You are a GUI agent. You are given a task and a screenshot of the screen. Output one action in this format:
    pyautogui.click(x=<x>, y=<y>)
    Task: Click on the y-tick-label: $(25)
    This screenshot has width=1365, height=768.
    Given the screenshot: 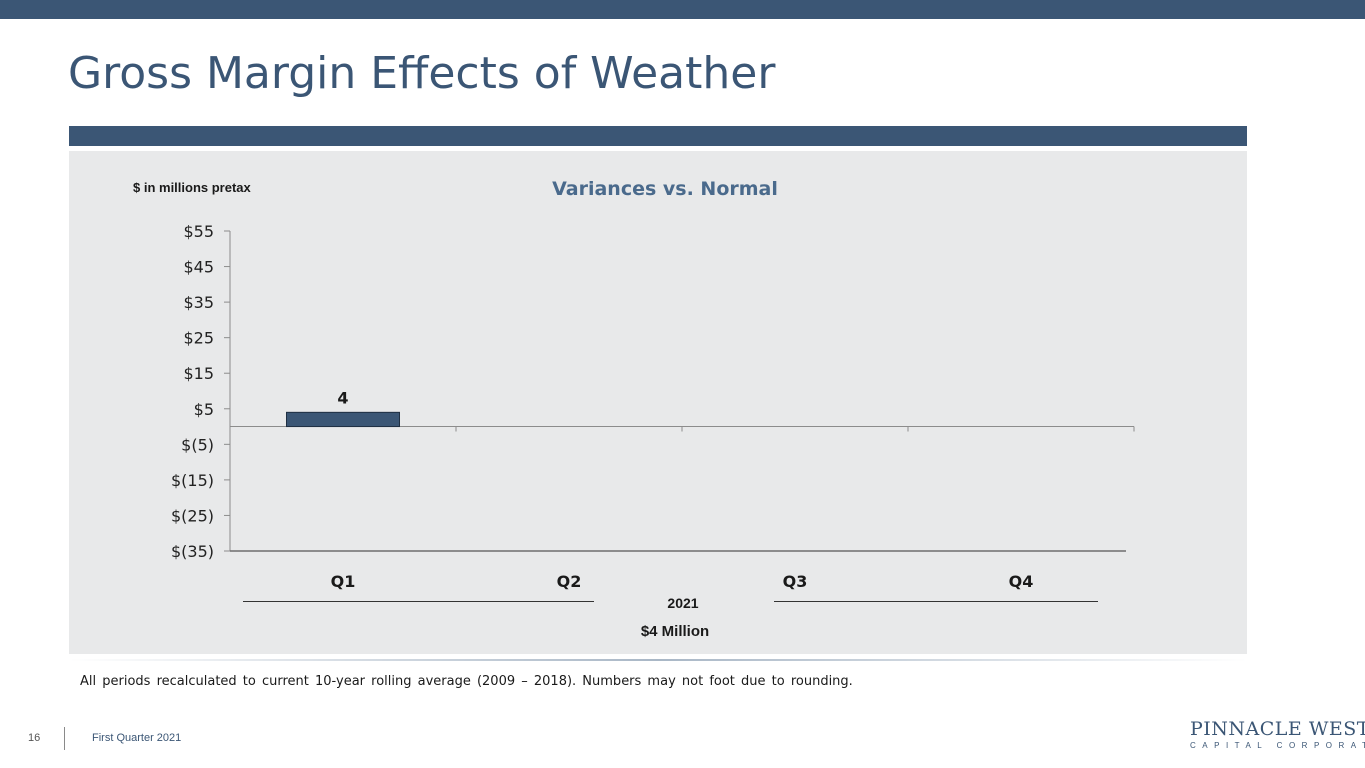 What is the action you would take?
    pyautogui.click(x=192, y=515)
    